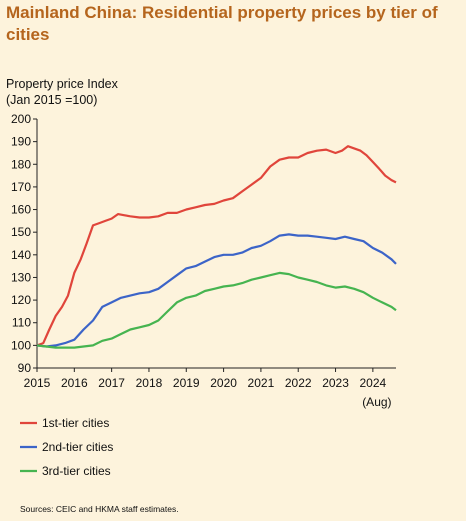 This screenshot has width=466, height=521. Describe the element at coordinates (373, 383) in the screenshot. I see `x-tick-label: 2024` at that location.